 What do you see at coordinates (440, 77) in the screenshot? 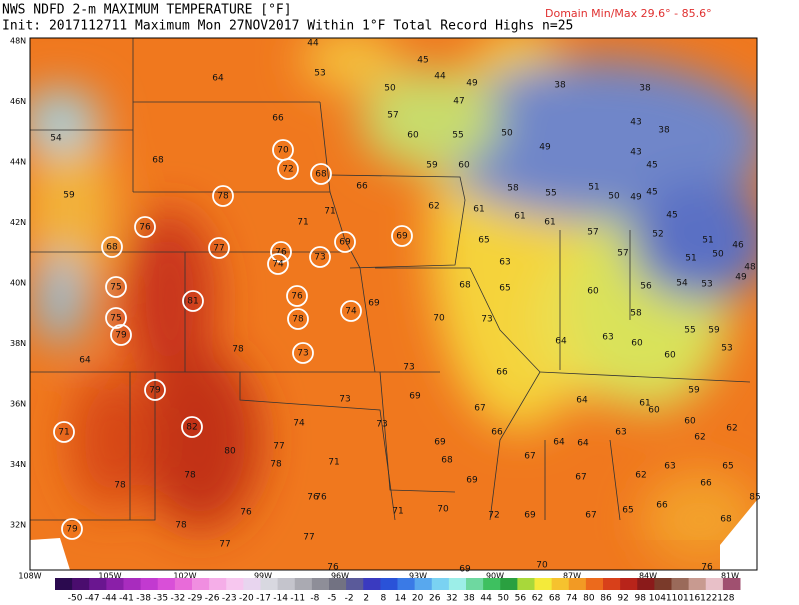
I see `station-value: 44` at bounding box center [440, 77].